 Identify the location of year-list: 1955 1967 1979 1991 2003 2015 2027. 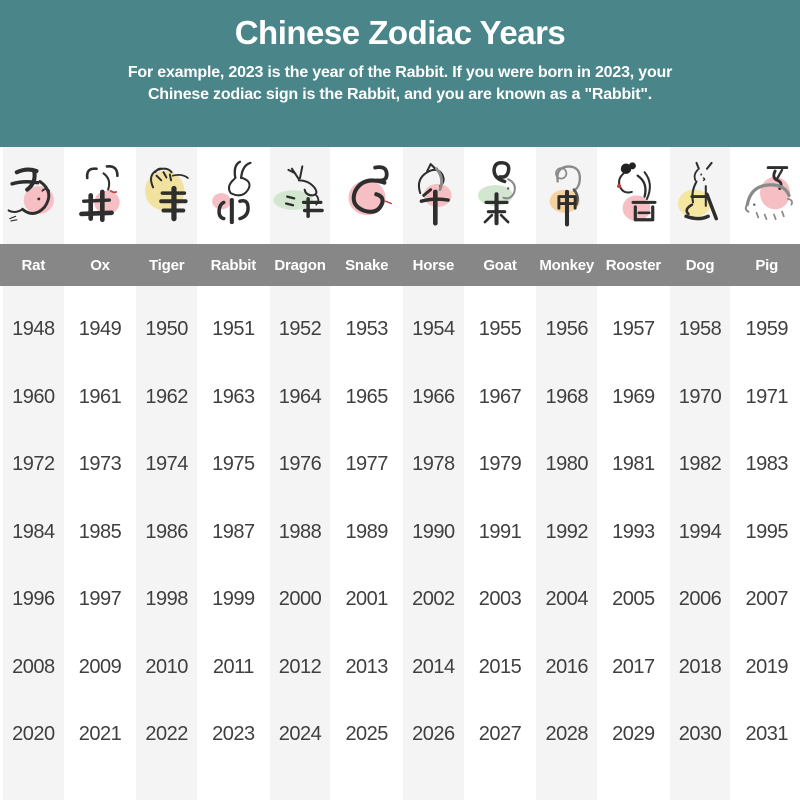
(500, 543).